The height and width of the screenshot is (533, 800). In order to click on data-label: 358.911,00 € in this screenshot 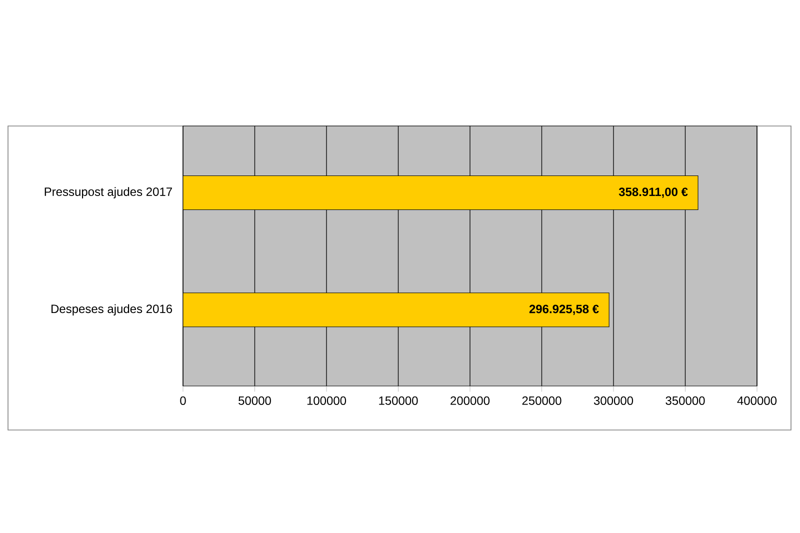, I will do `click(653, 192)`.